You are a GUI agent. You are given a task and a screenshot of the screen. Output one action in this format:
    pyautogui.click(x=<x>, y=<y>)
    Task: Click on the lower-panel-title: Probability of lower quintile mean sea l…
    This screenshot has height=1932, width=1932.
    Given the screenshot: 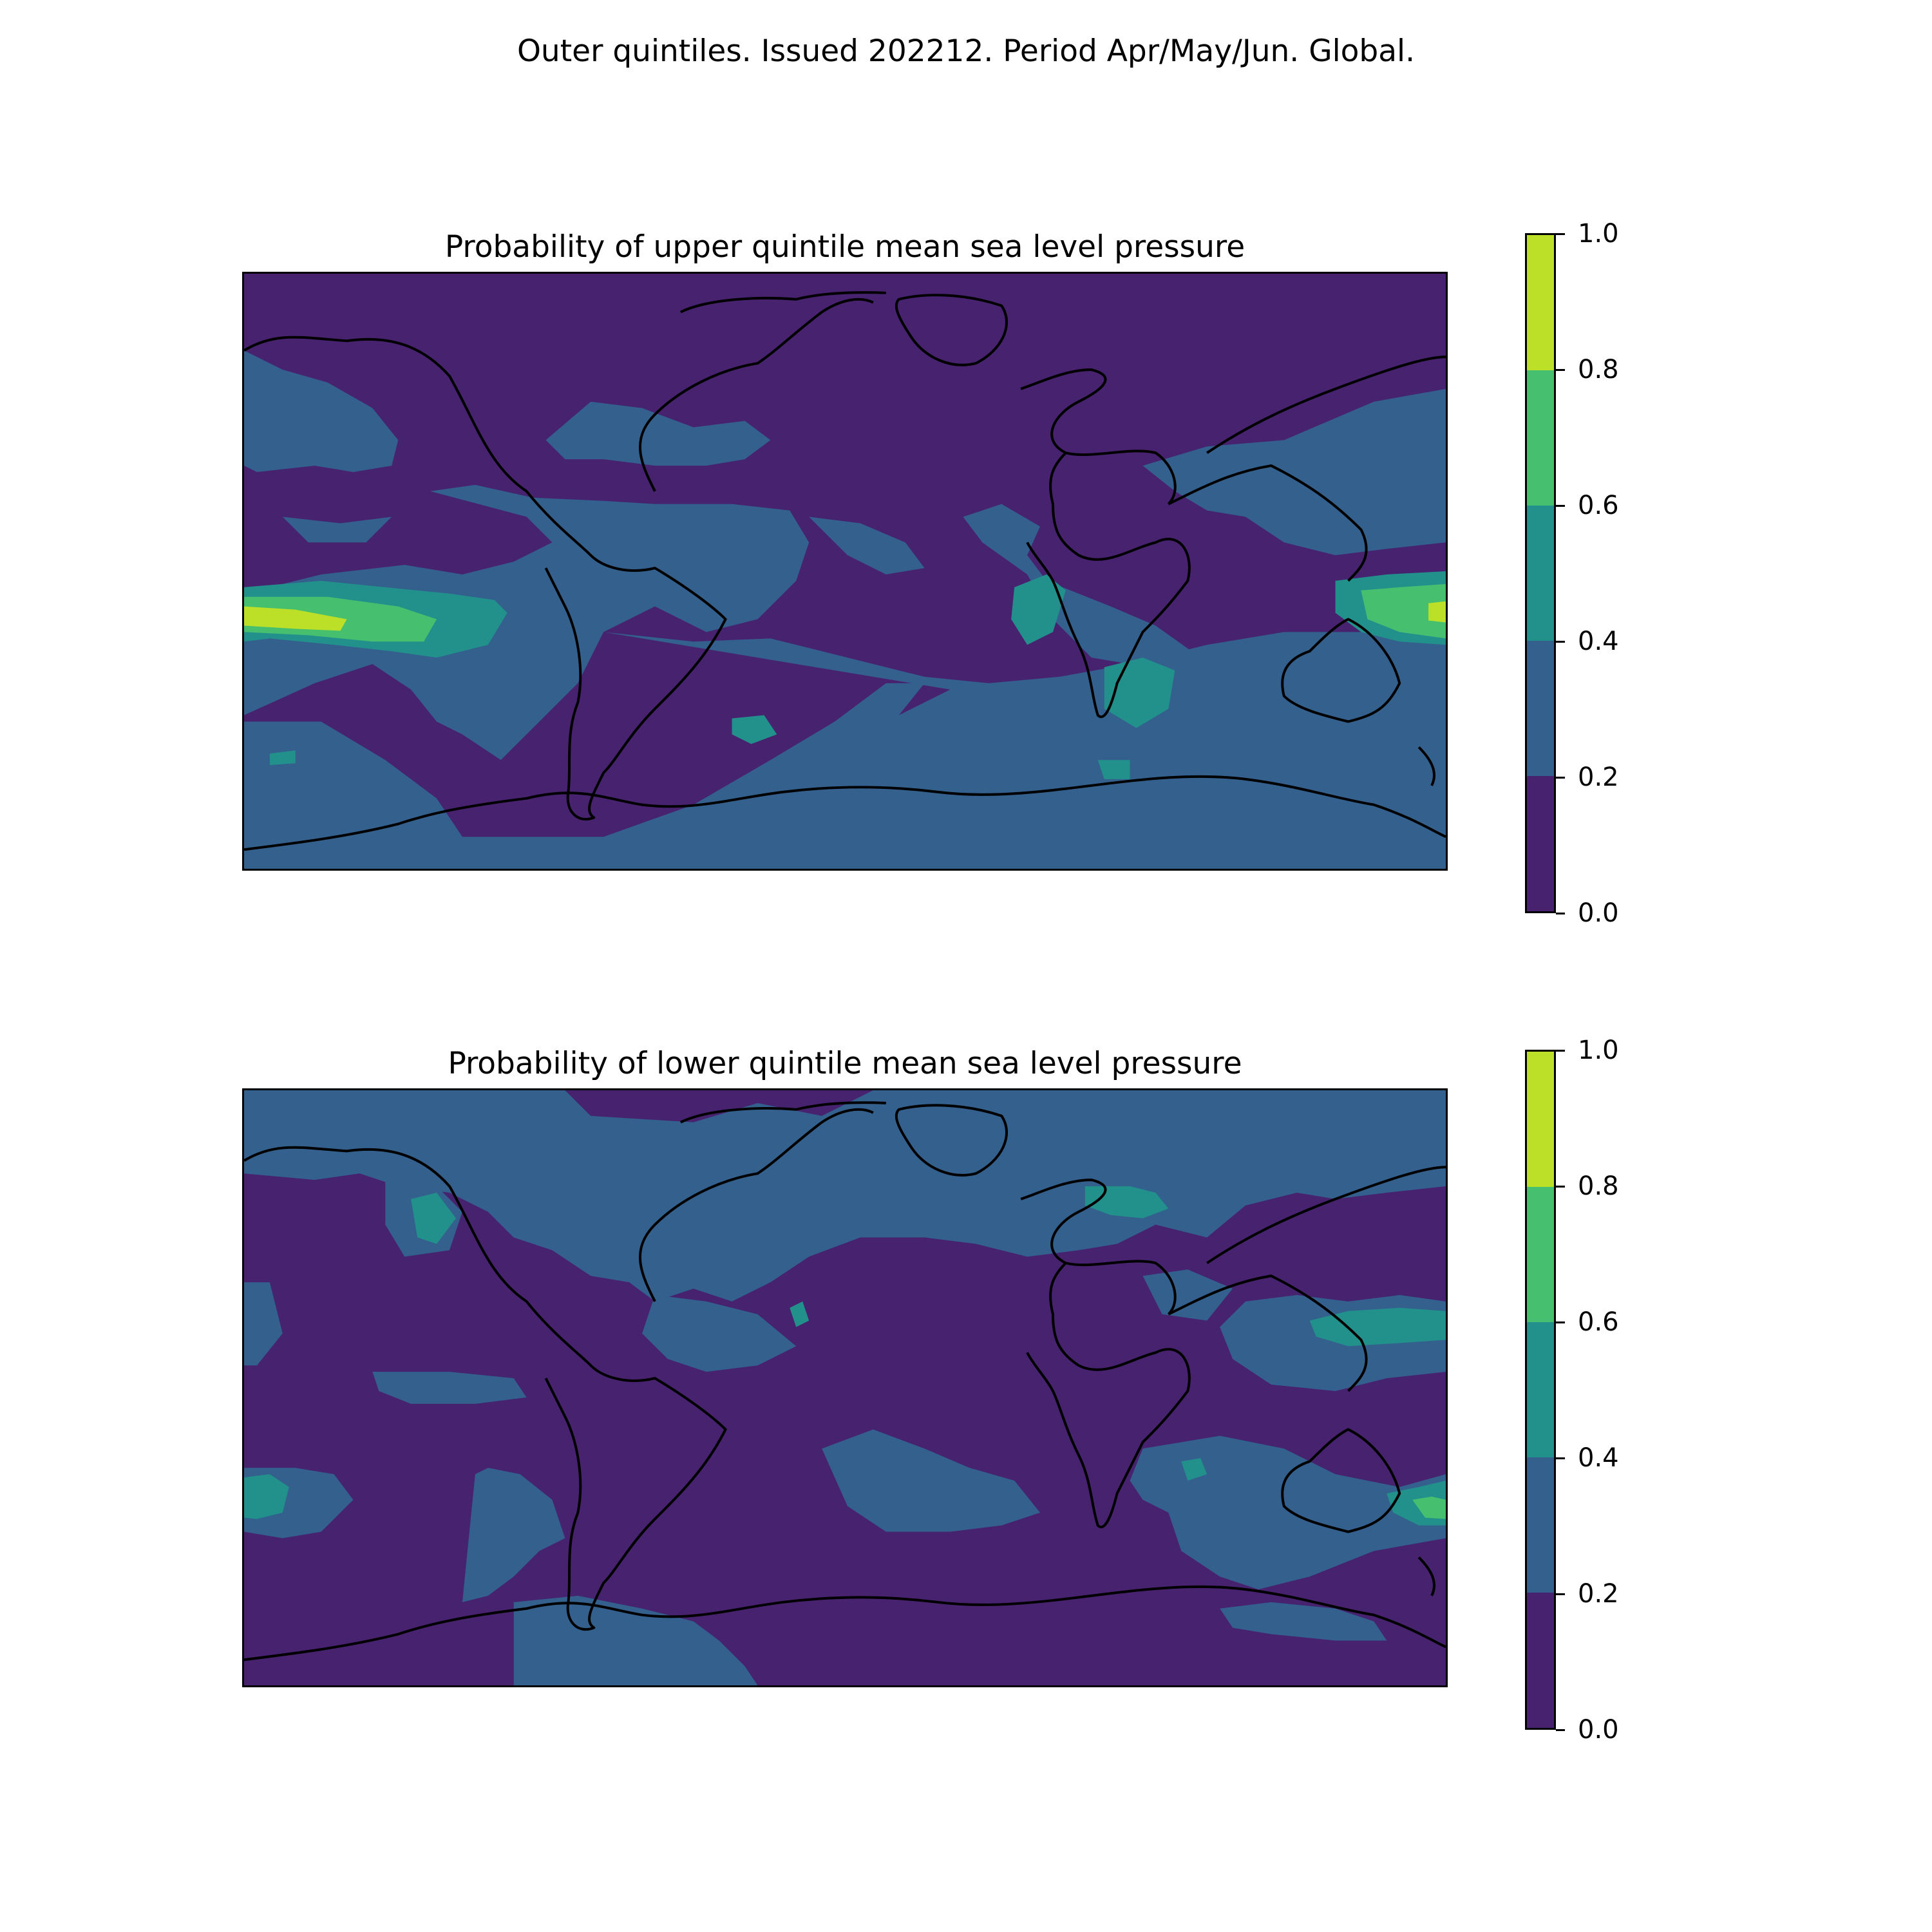 What is the action you would take?
    pyautogui.click(x=845, y=1063)
    